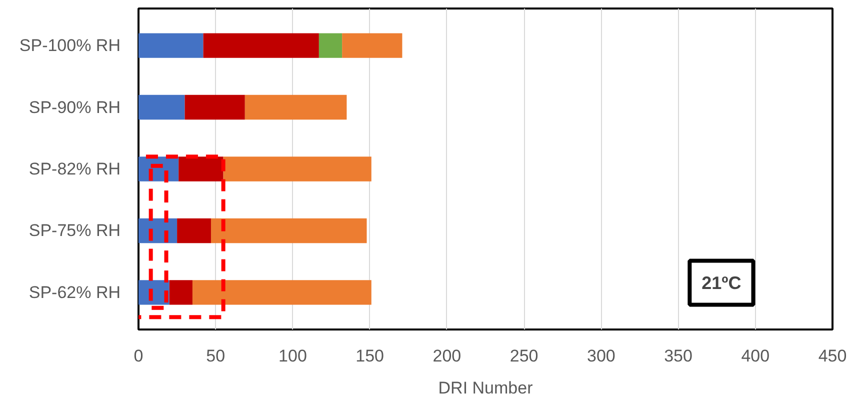 This screenshot has width=856, height=419. I want to click on x-tick-label: 0, so click(139, 356).